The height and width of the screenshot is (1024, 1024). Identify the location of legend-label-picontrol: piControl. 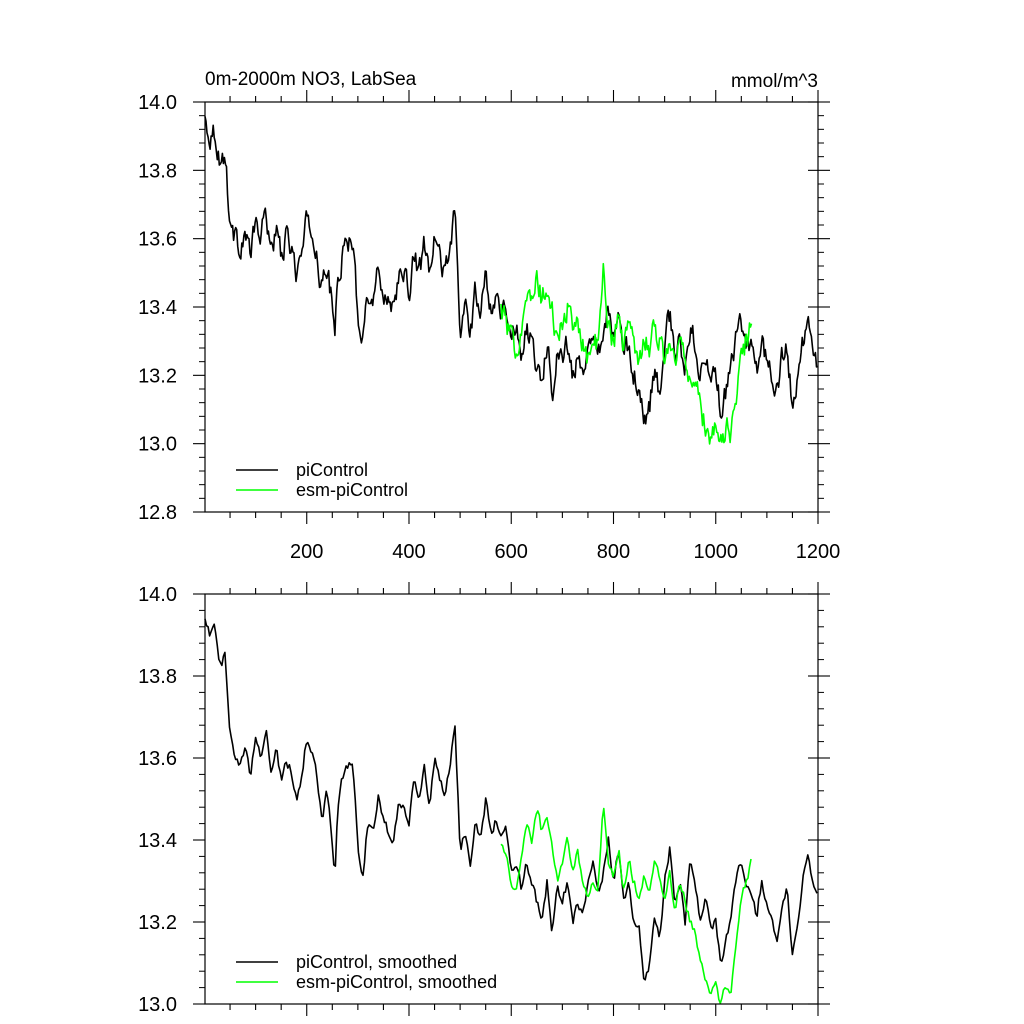
(332, 470).